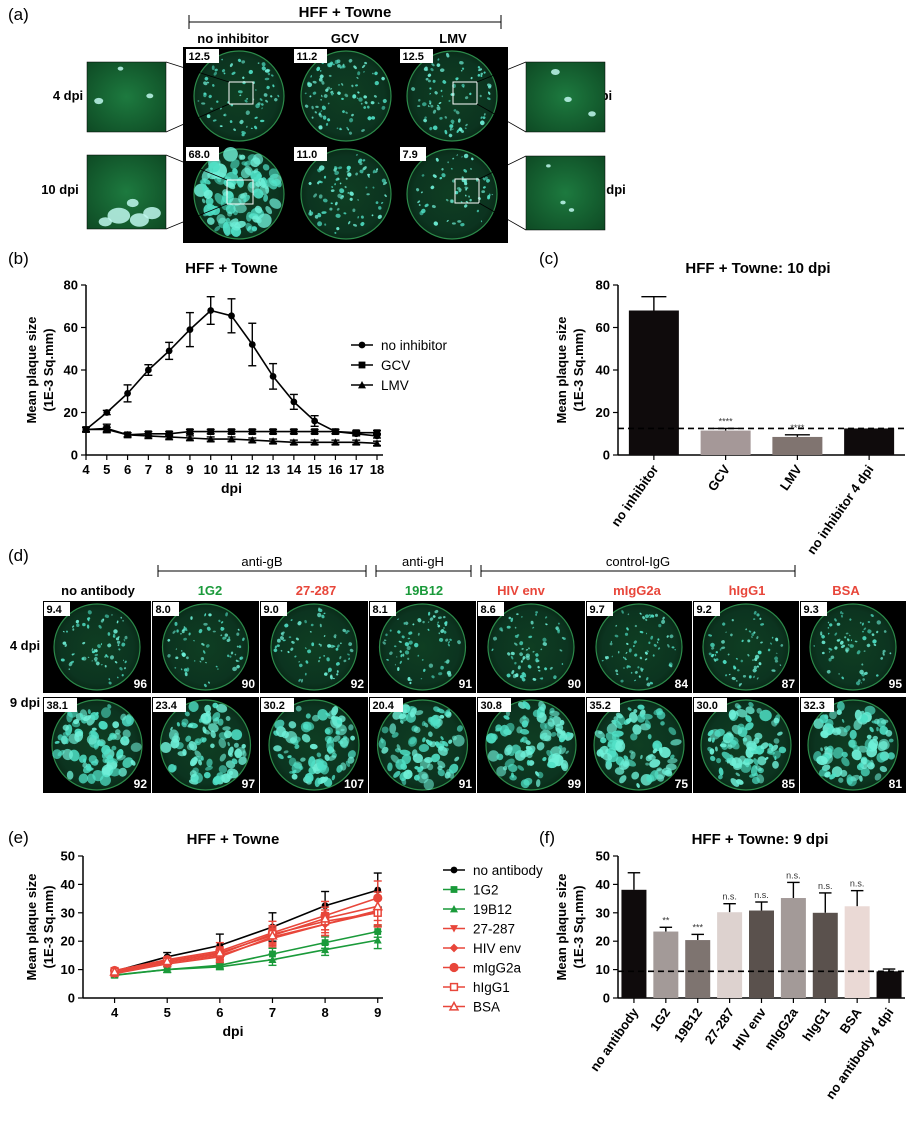 This screenshot has width=916, height=1124. Describe the element at coordinates (719, 478) in the screenshot. I see `x-tick-label: GCV` at that location.